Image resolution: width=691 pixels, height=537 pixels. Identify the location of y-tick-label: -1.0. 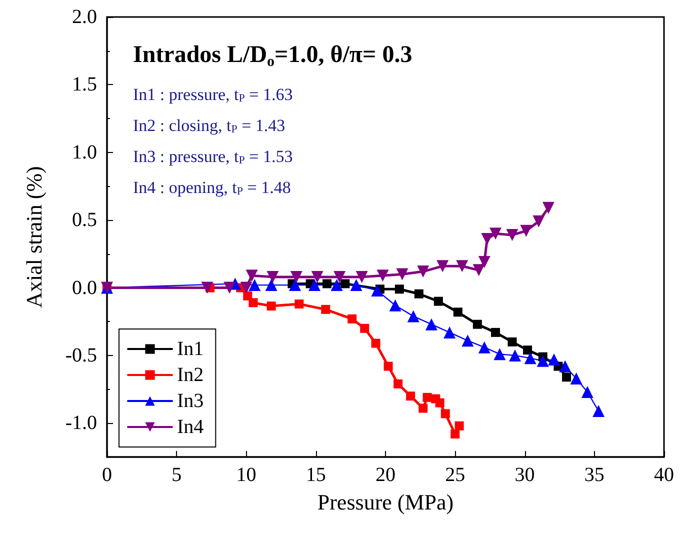
(81, 423).